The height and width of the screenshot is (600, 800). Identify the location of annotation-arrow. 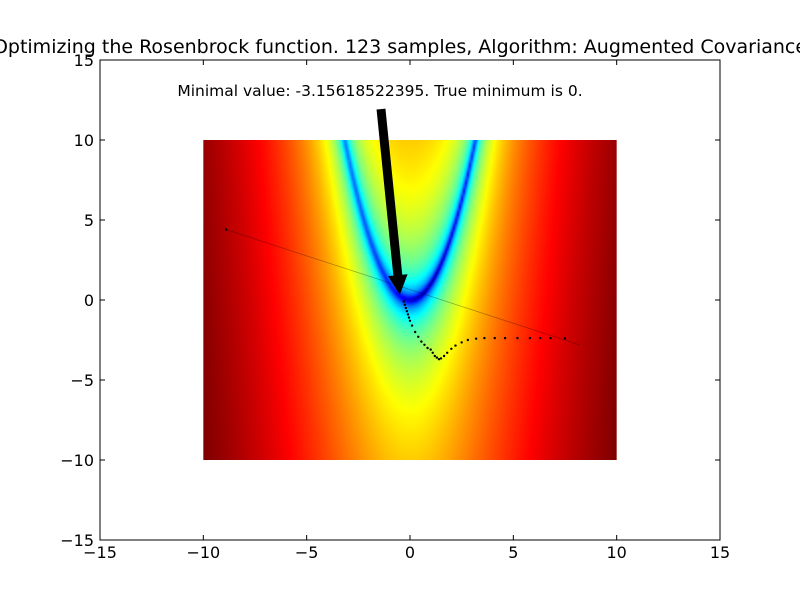
(392, 201).